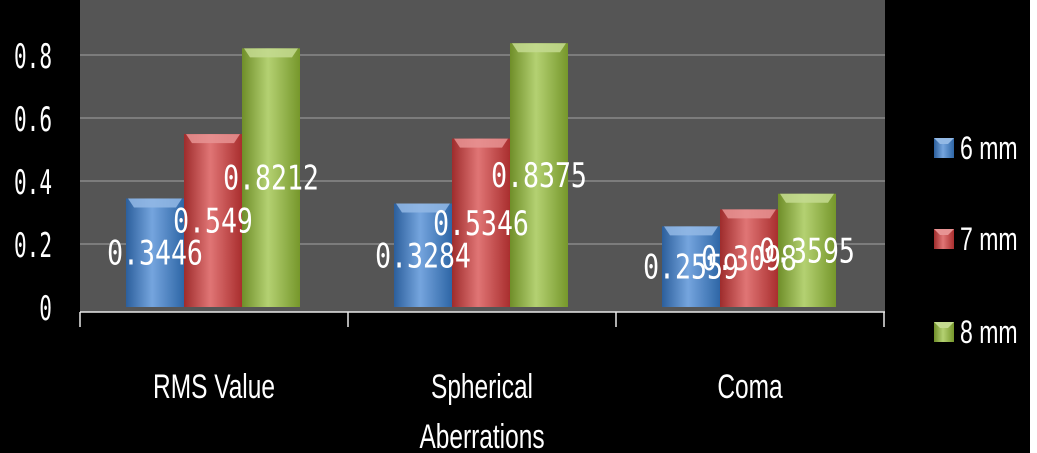  Describe the element at coordinates (750, 387) in the screenshot. I see `x-category-label: Coma` at that location.